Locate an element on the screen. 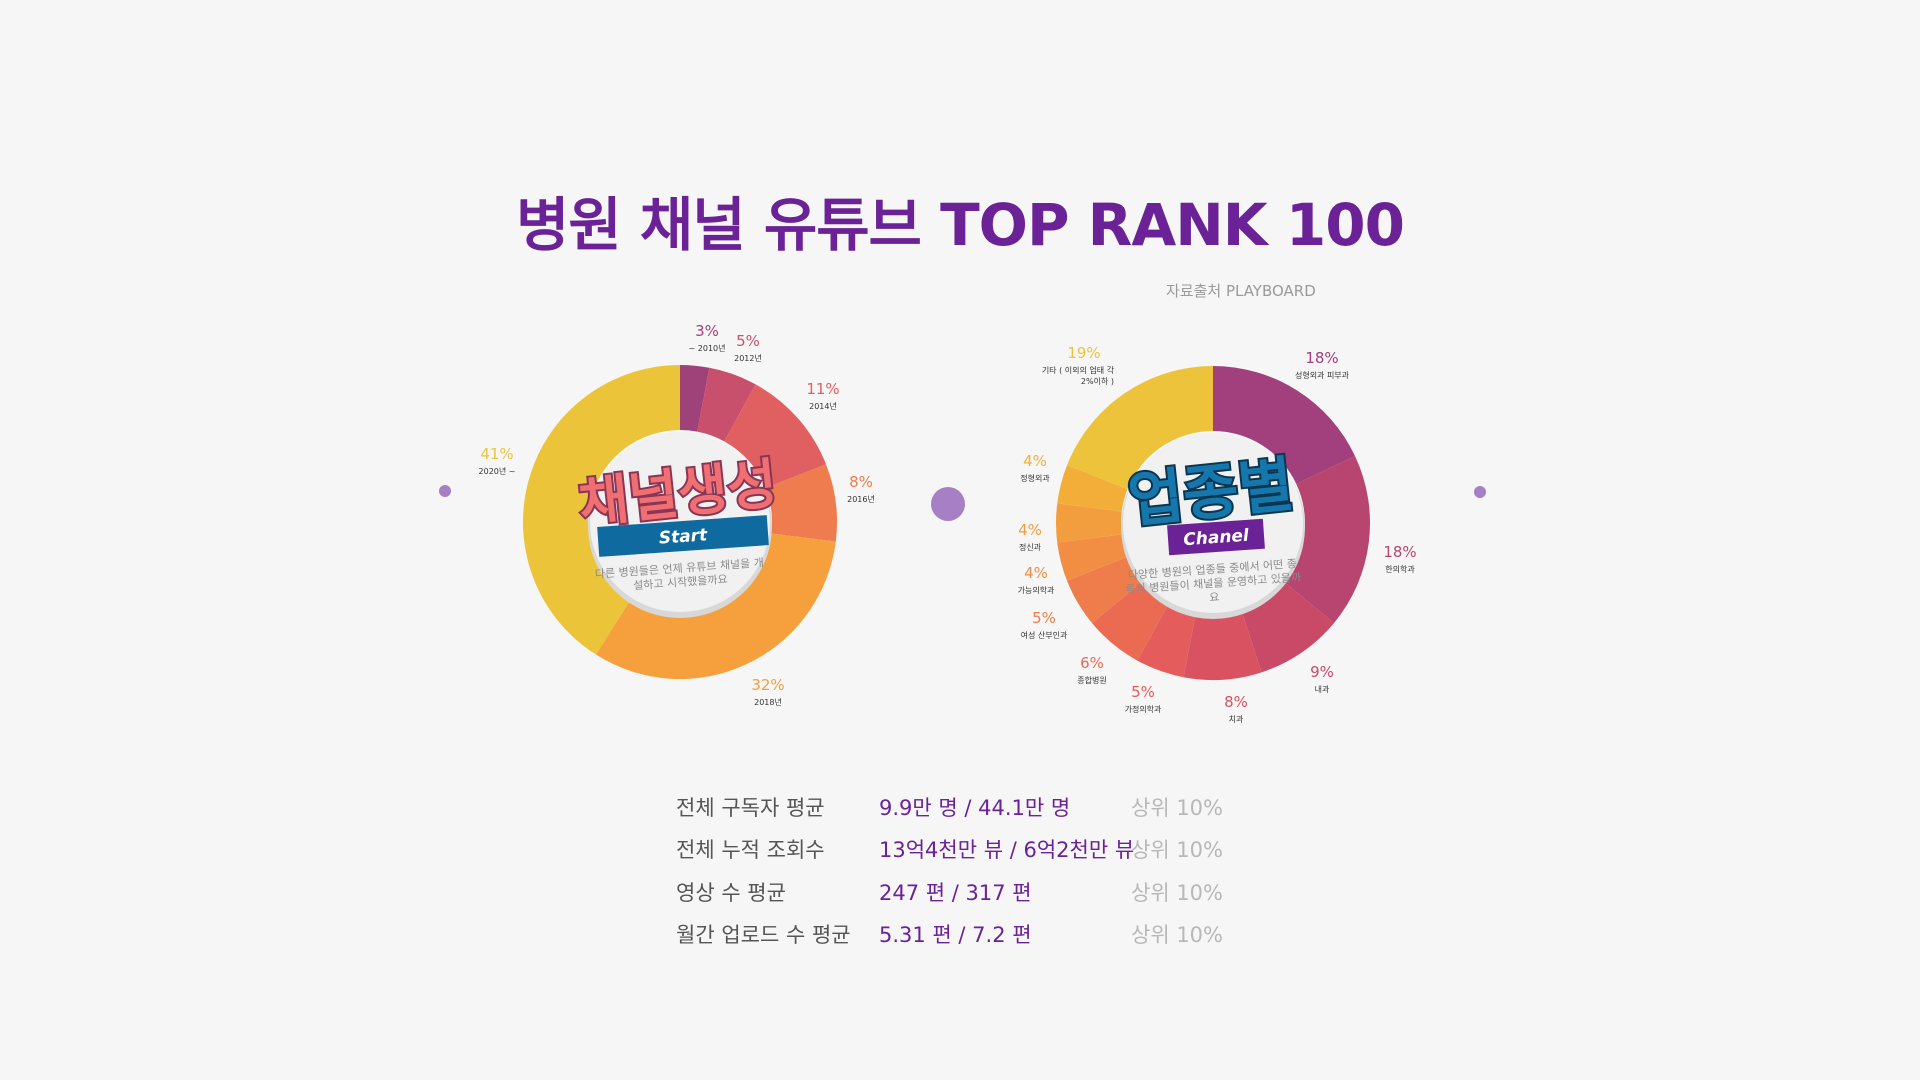 Image resolution: width=1920 pixels, height=1080 pixels. slice-category-label: 2016년 is located at coordinates (861, 499).